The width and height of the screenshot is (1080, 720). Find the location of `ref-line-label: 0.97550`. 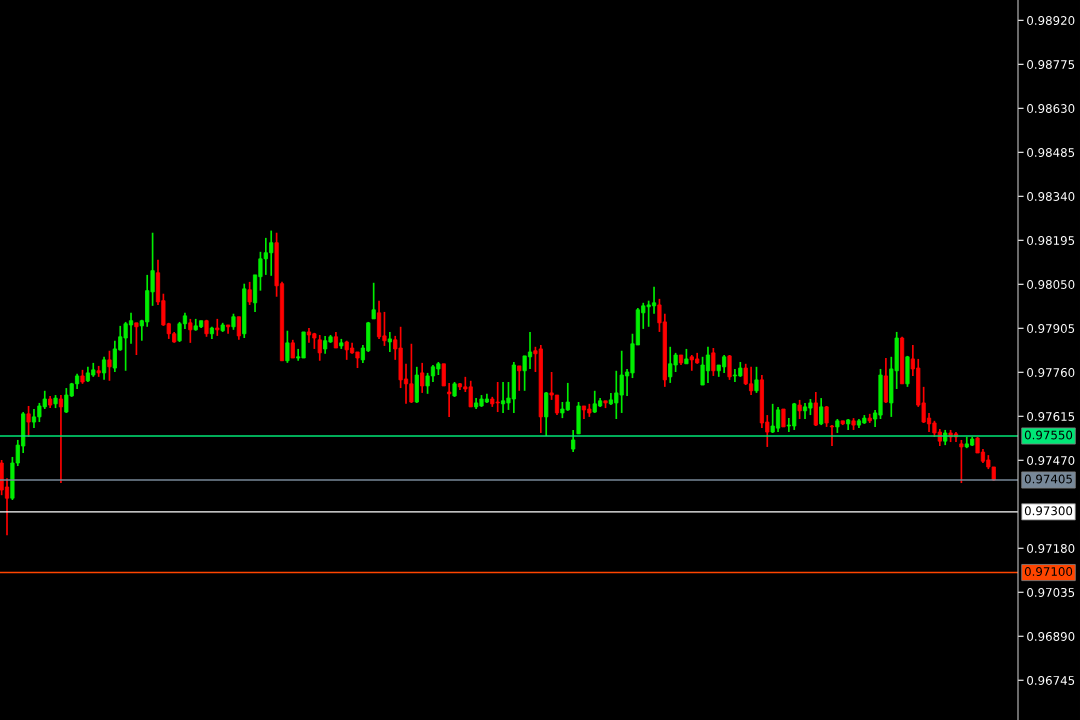

ref-line-label: 0.97550 is located at coordinates (1048, 435).